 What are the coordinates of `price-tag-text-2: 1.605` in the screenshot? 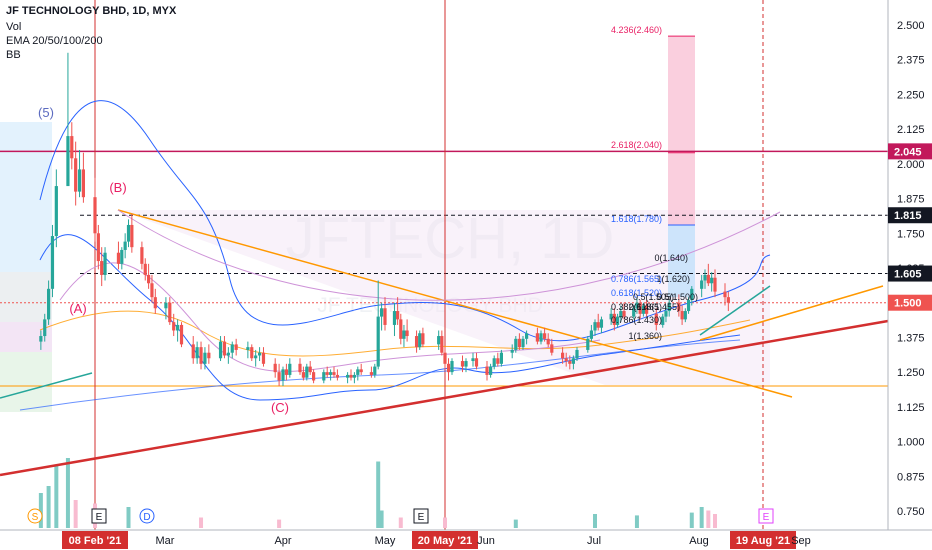 It's located at (908, 275).